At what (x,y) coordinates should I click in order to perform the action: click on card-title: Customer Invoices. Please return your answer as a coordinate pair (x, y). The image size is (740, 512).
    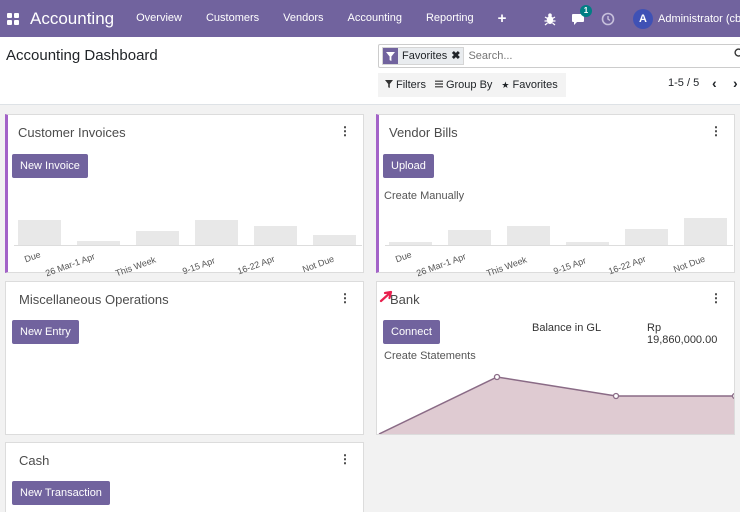
    Looking at the image, I should click on (72, 132).